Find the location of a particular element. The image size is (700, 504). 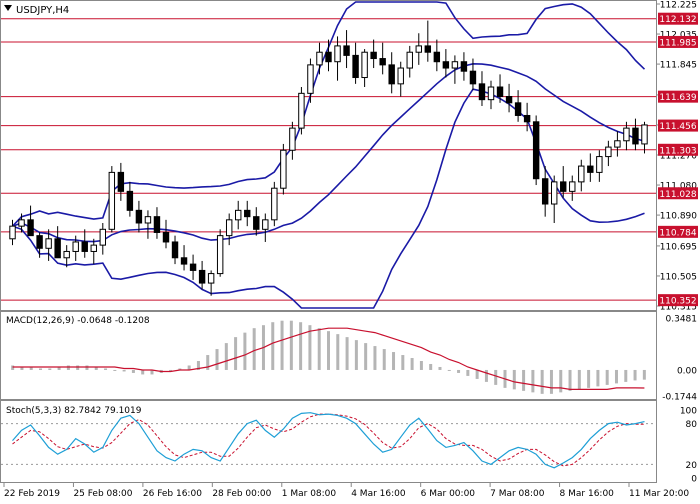

macd-panel-title: MACD(12,26,9) -0.0648 -0.1208 is located at coordinates (78, 321).